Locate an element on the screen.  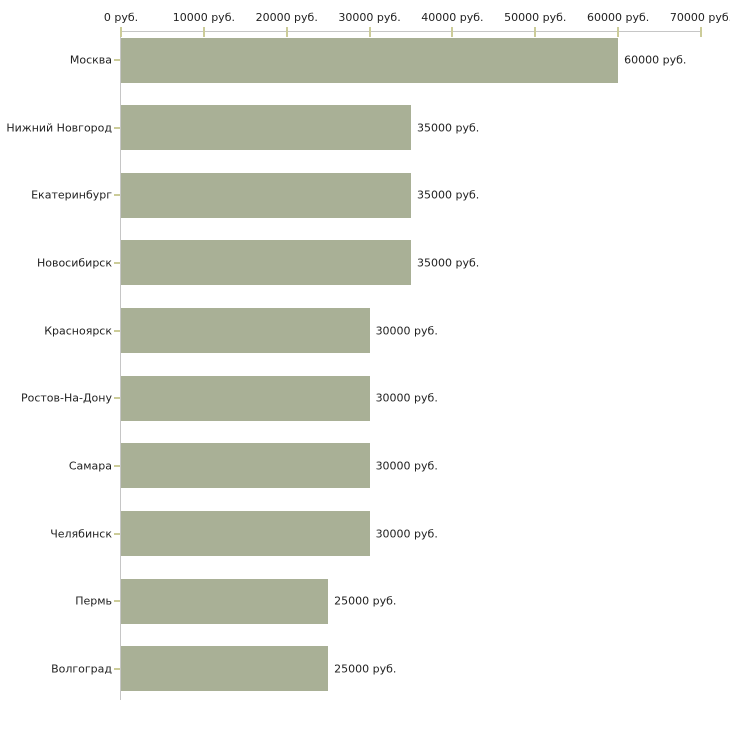
x-axis-tick-label: 10000 руб. is located at coordinates (203, 17).